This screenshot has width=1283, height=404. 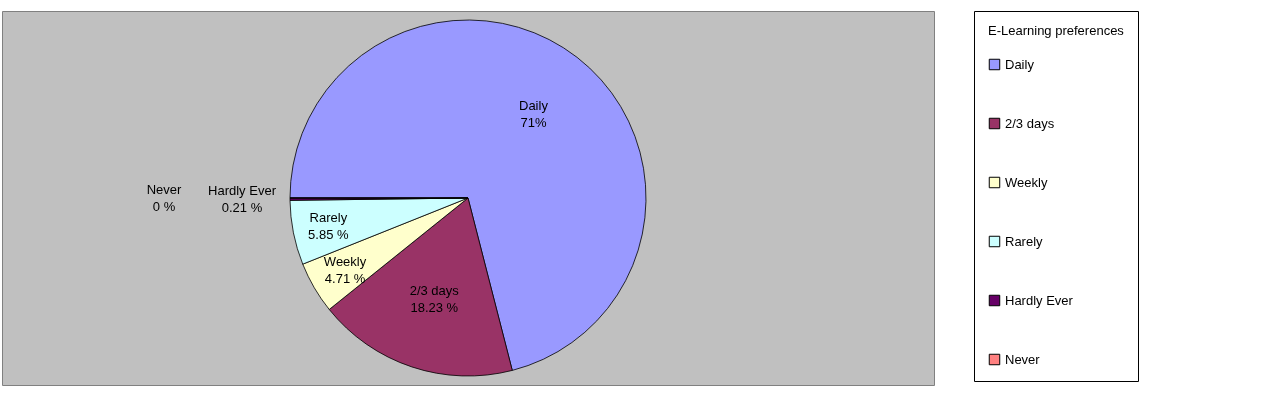 What do you see at coordinates (1026, 182) in the screenshot?
I see `legend-label: Weekly` at bounding box center [1026, 182].